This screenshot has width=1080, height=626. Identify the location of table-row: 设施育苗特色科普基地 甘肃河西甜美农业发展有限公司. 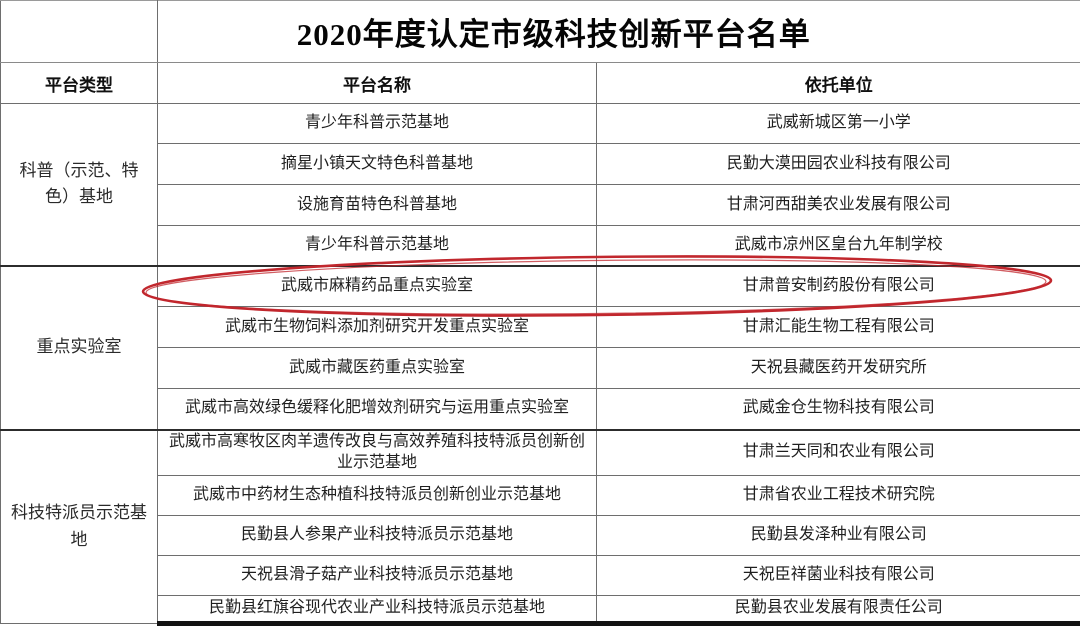
(540, 205).